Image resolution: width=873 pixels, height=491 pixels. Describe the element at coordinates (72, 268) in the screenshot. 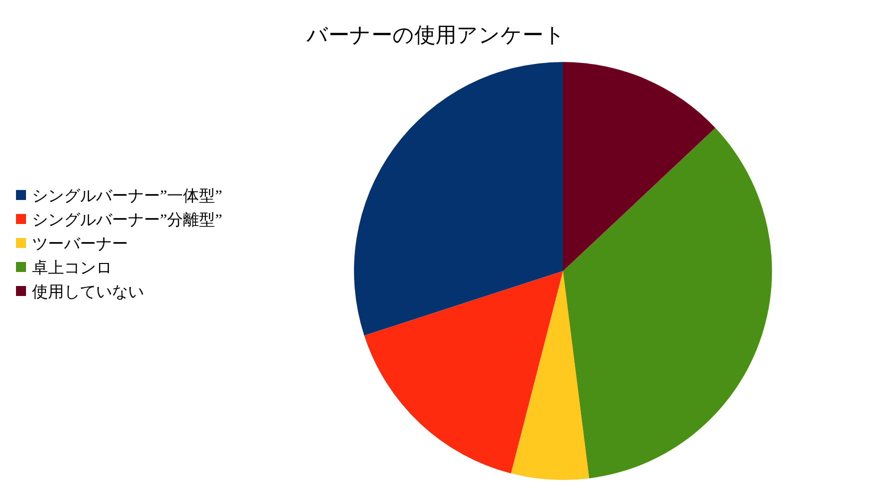

I see `legend-label: 卓上コンロ` at that location.